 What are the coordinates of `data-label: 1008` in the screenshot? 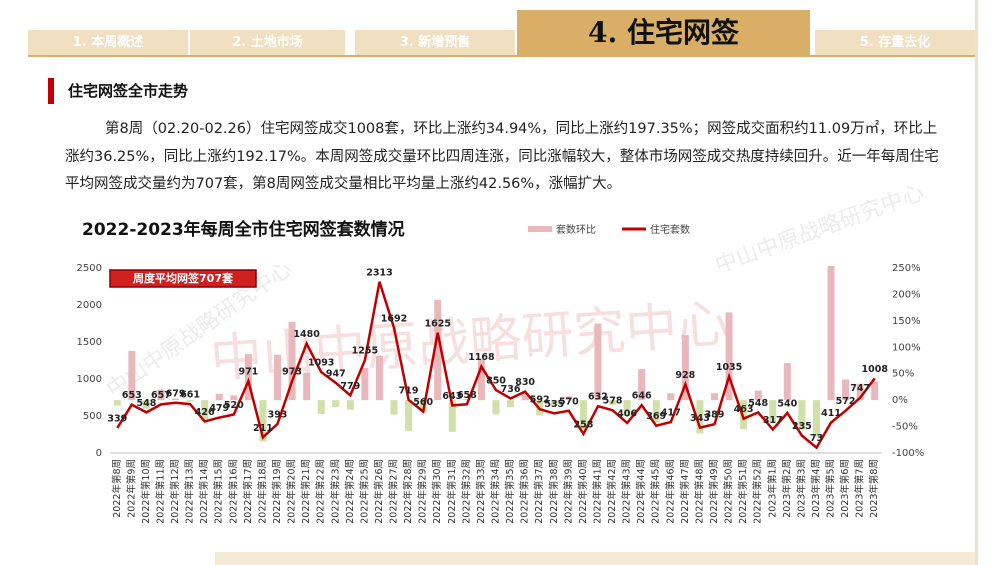 It's located at (874, 369).